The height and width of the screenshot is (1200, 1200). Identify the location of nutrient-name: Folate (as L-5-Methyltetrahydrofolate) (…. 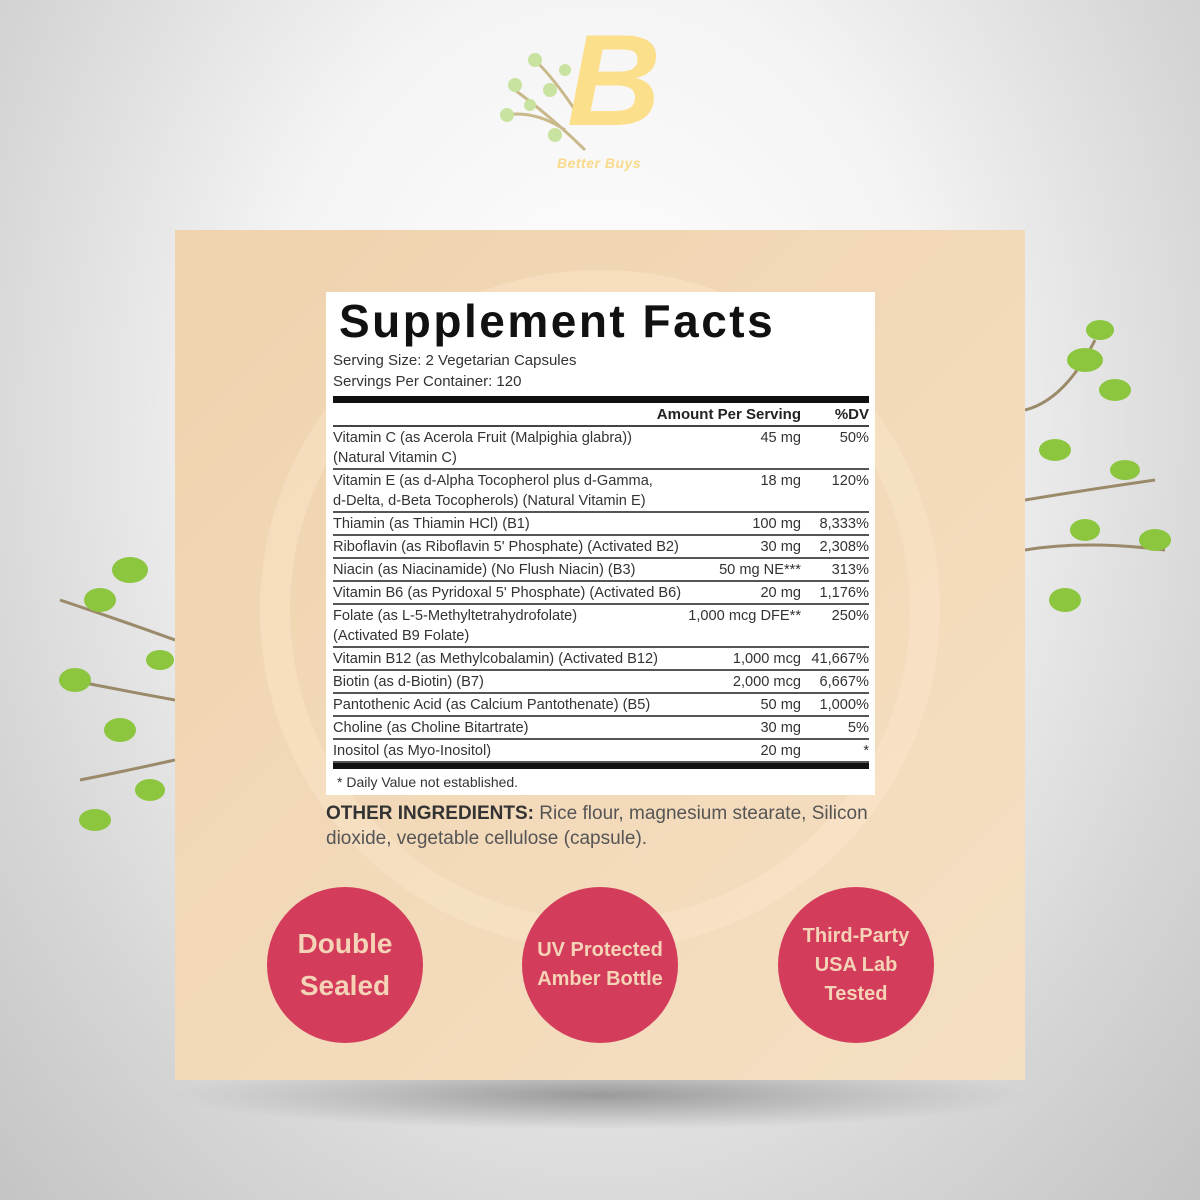
(455, 626).